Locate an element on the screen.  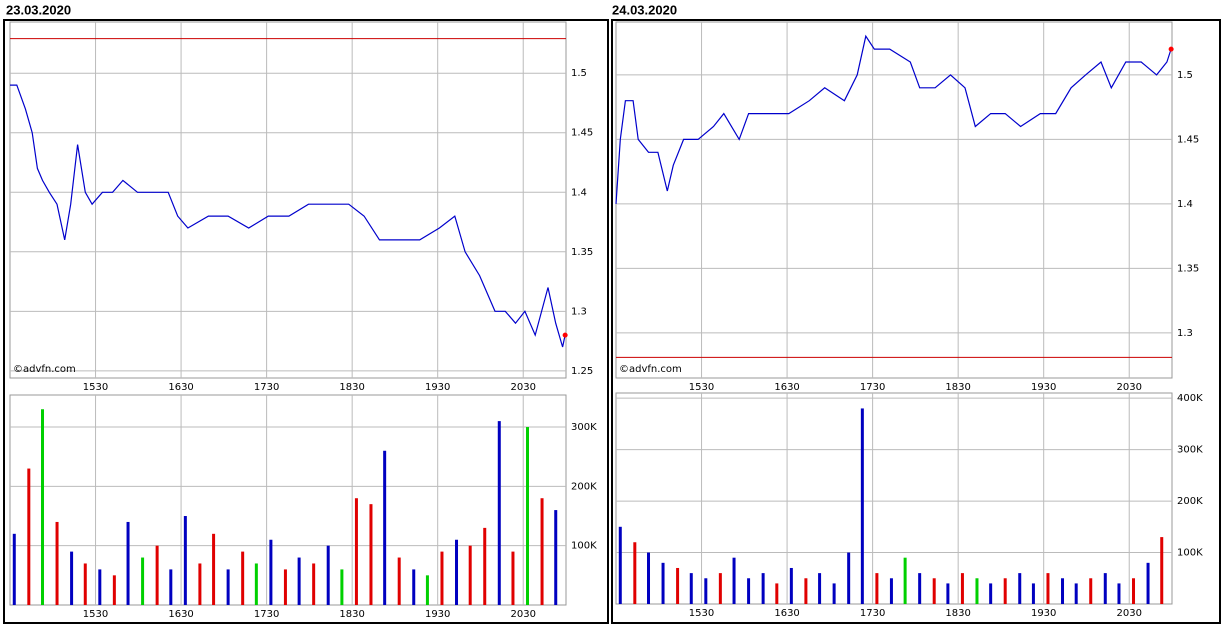
y-tick-label: 400K is located at coordinates (1190, 398).